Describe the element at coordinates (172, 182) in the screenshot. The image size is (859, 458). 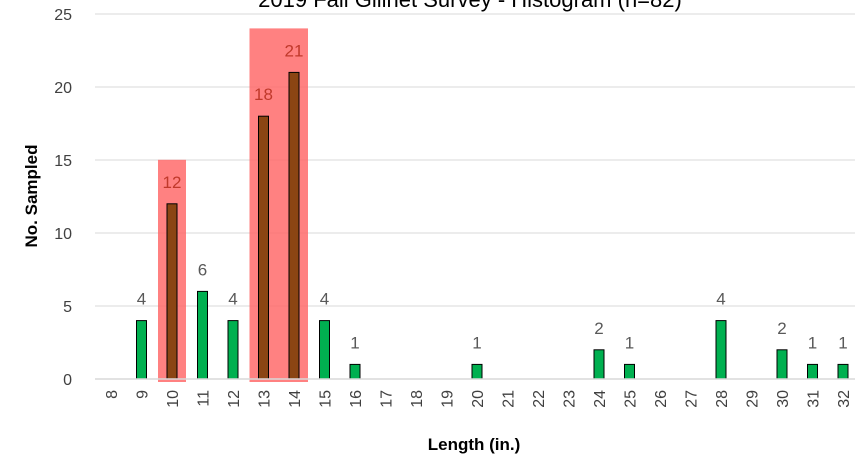
I see `data-label: 12` at that location.